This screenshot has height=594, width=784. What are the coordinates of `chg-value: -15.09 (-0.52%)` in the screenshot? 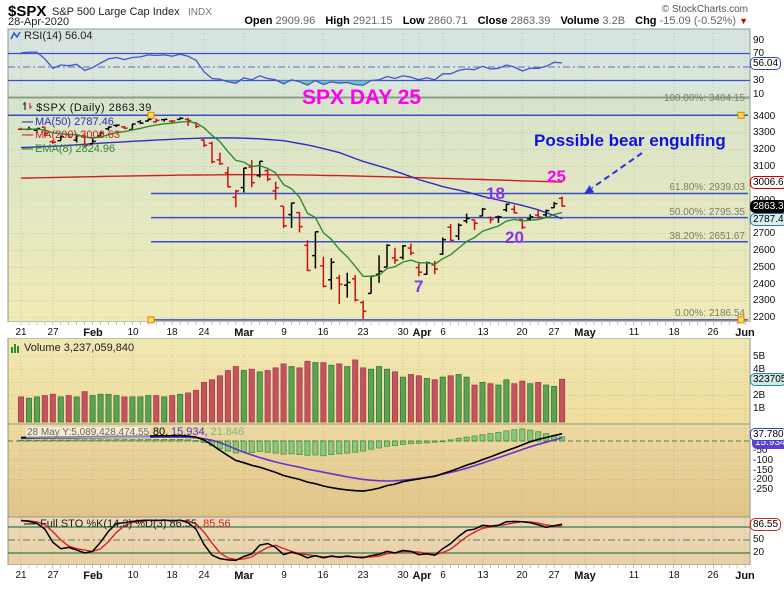 It's located at (698, 21).